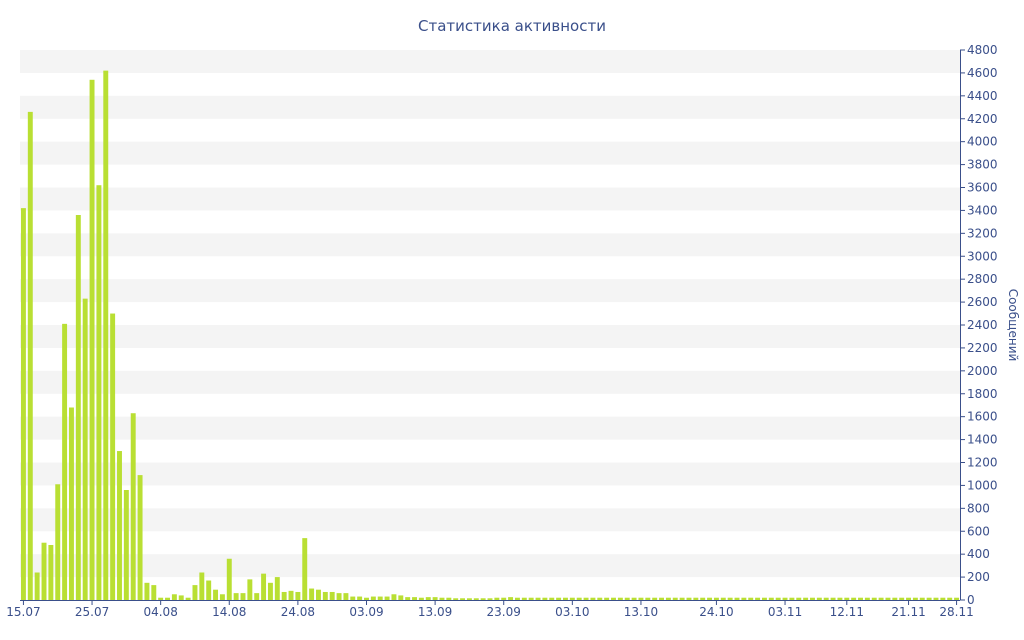  I want to click on y-tick-label: 2600, so click(982, 302).